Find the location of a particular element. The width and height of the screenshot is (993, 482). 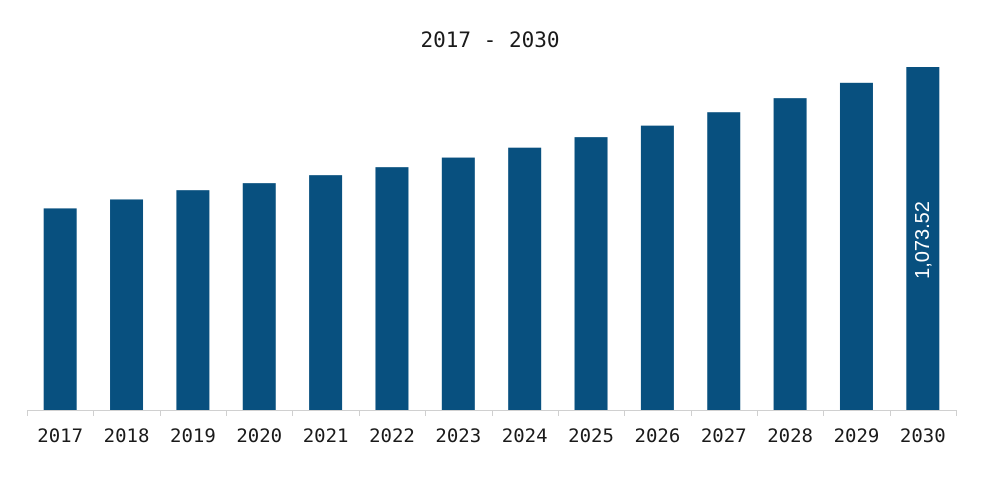

x-tick-label-2026: 2026 is located at coordinates (658, 436).